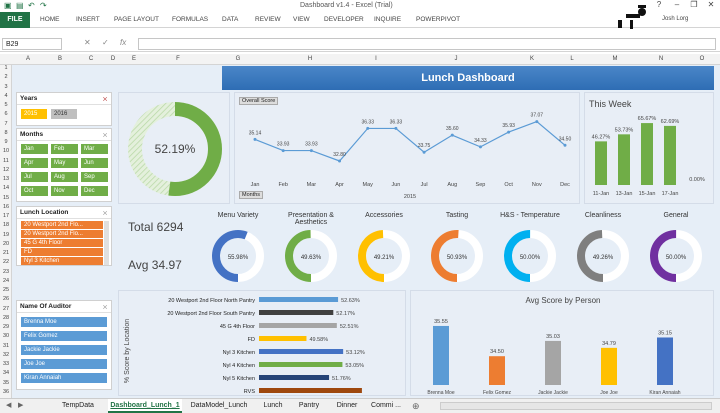 Image resolution: width=720 pixels, height=413 pixels. What do you see at coordinates (6, 271) in the screenshot?
I see `row-header: 23` at bounding box center [6, 271].